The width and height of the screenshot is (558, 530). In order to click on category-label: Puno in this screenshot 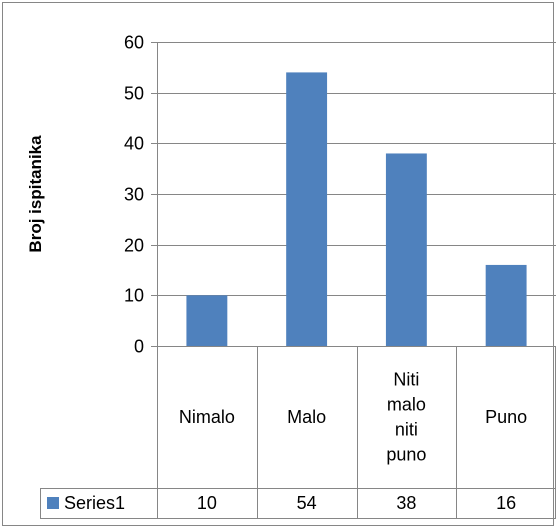, I will do `click(506, 417)`.